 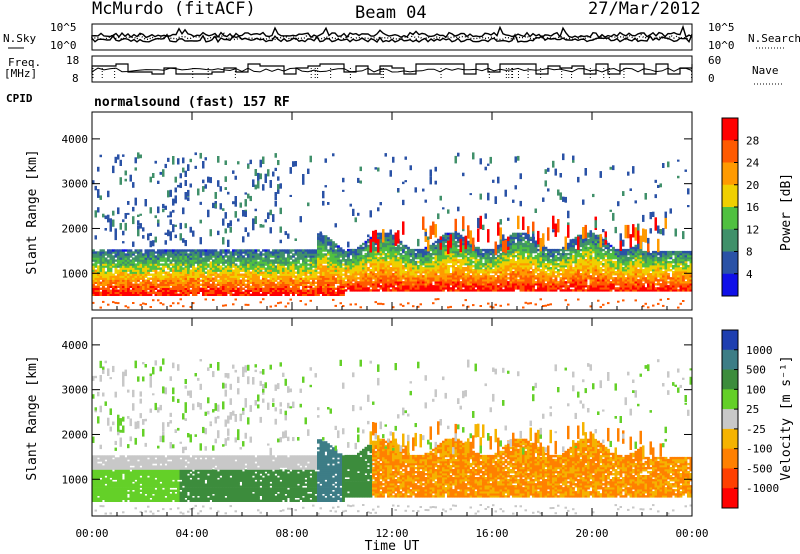 What do you see at coordinates (72, 60) in the screenshot?
I see `freq-tick-top: 18` at bounding box center [72, 60].